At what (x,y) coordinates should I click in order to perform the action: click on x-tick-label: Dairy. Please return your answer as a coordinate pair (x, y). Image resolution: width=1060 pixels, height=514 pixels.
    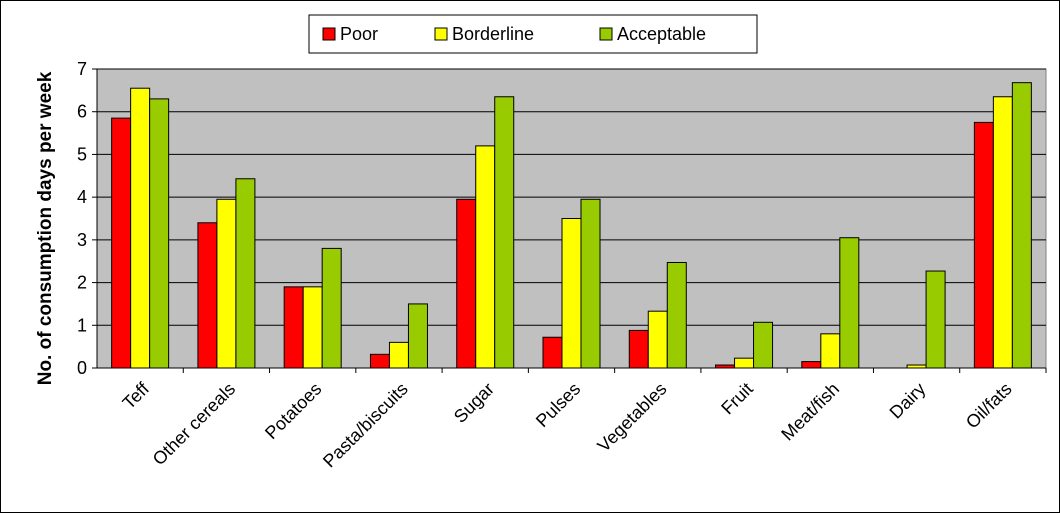
    Looking at the image, I should click on (908, 401).